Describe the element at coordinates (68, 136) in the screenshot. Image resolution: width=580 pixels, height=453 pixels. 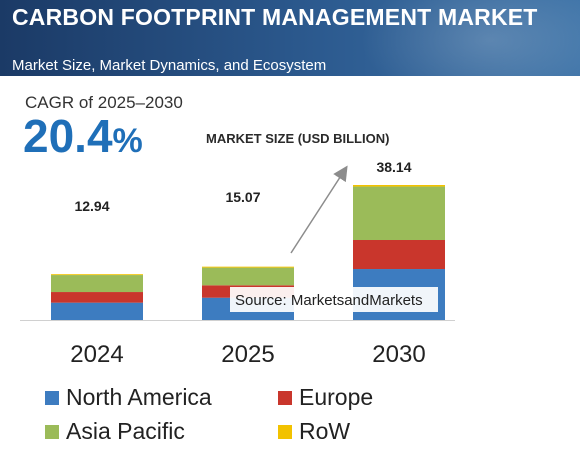
I see `cagr-number: 20.4` at that location.